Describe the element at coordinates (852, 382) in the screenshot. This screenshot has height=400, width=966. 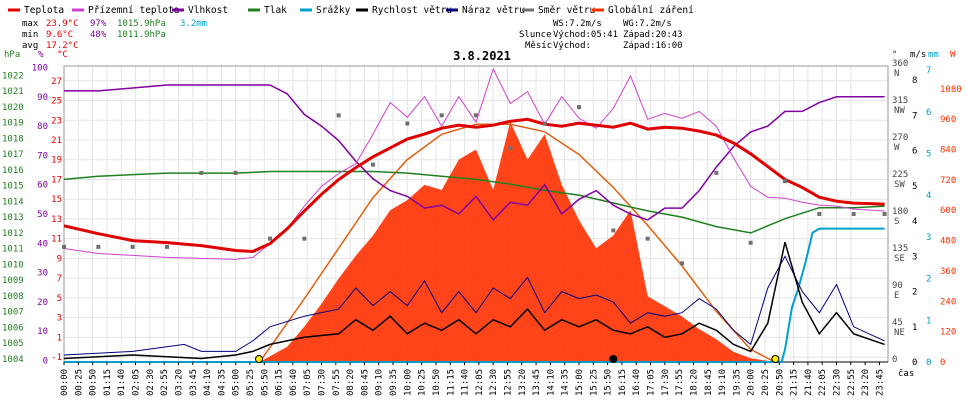
I see `x-tick-label: 22:55` at that location.